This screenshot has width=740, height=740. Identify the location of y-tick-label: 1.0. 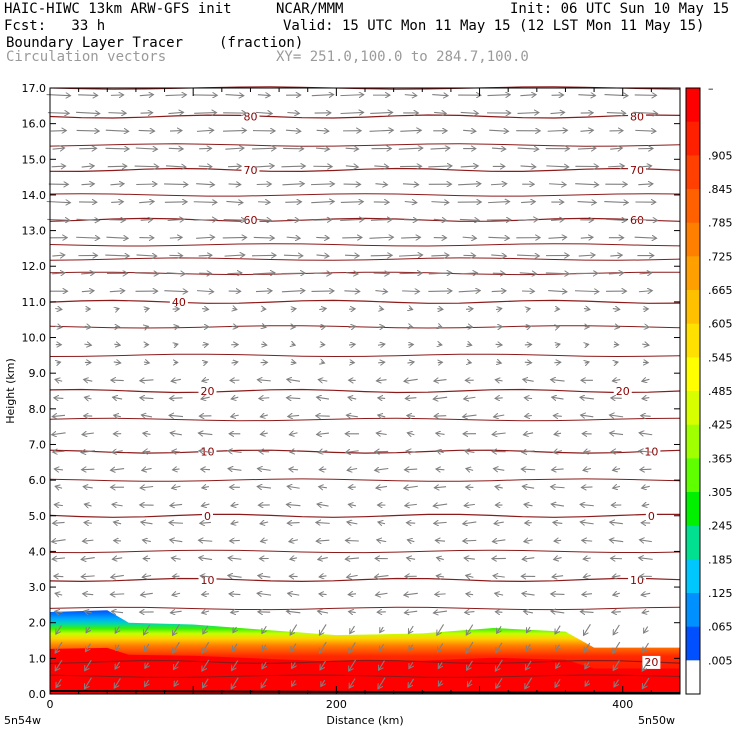
(38, 658).